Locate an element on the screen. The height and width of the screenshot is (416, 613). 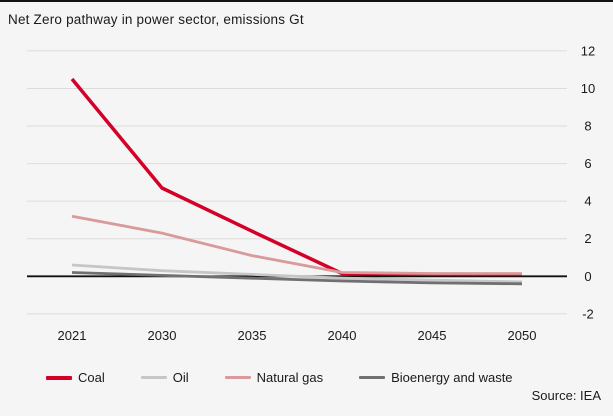
x-axis-label: 2035 is located at coordinates (252, 335).